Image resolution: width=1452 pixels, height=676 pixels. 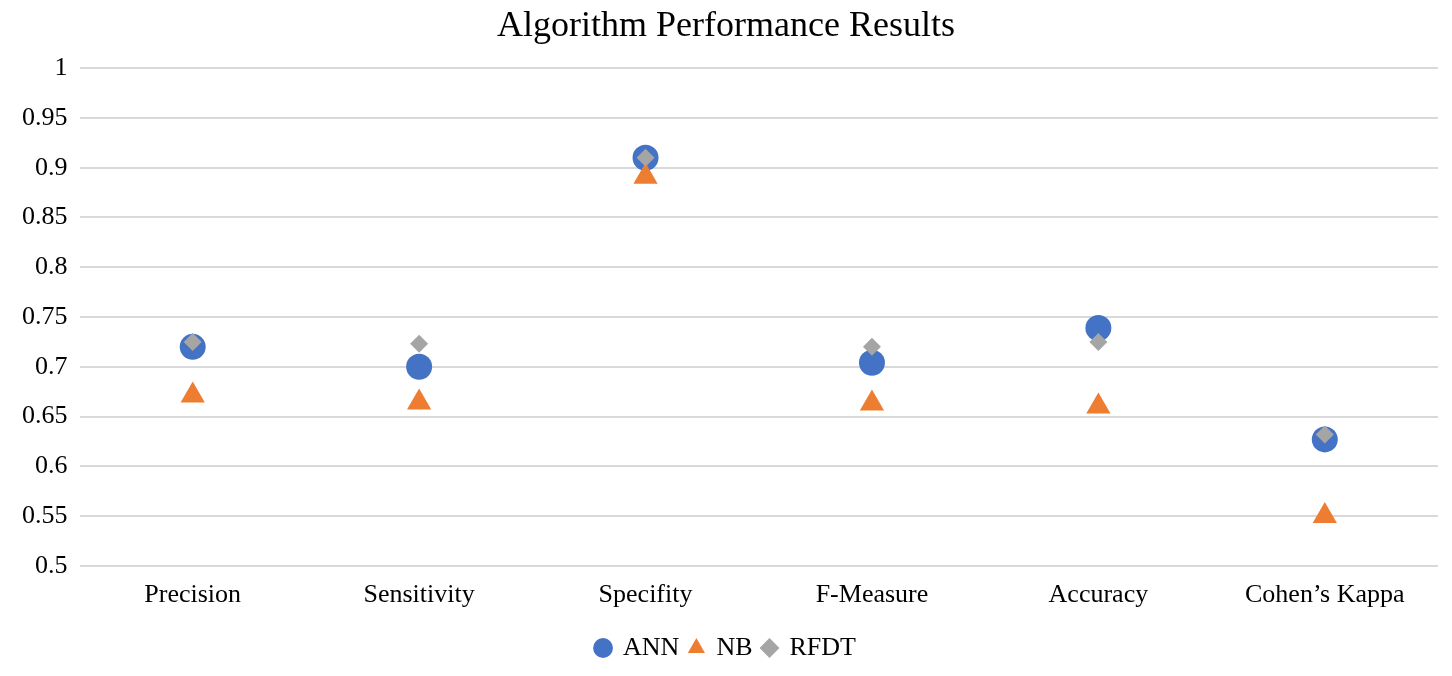 What do you see at coordinates (45, 415) in the screenshot?
I see `y-tick-label: 0.65` at bounding box center [45, 415].